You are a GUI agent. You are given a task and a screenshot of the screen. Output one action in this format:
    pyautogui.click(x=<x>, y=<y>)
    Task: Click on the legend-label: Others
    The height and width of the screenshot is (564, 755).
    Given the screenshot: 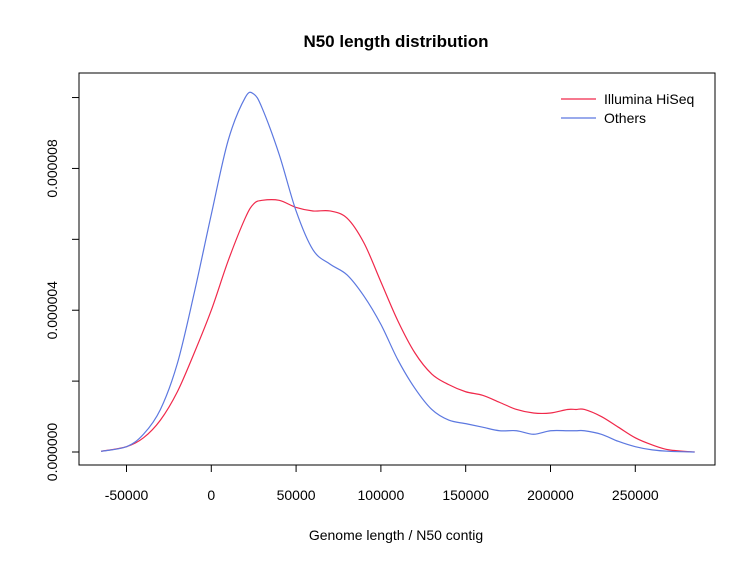 What is the action you would take?
    pyautogui.click(x=625, y=118)
    